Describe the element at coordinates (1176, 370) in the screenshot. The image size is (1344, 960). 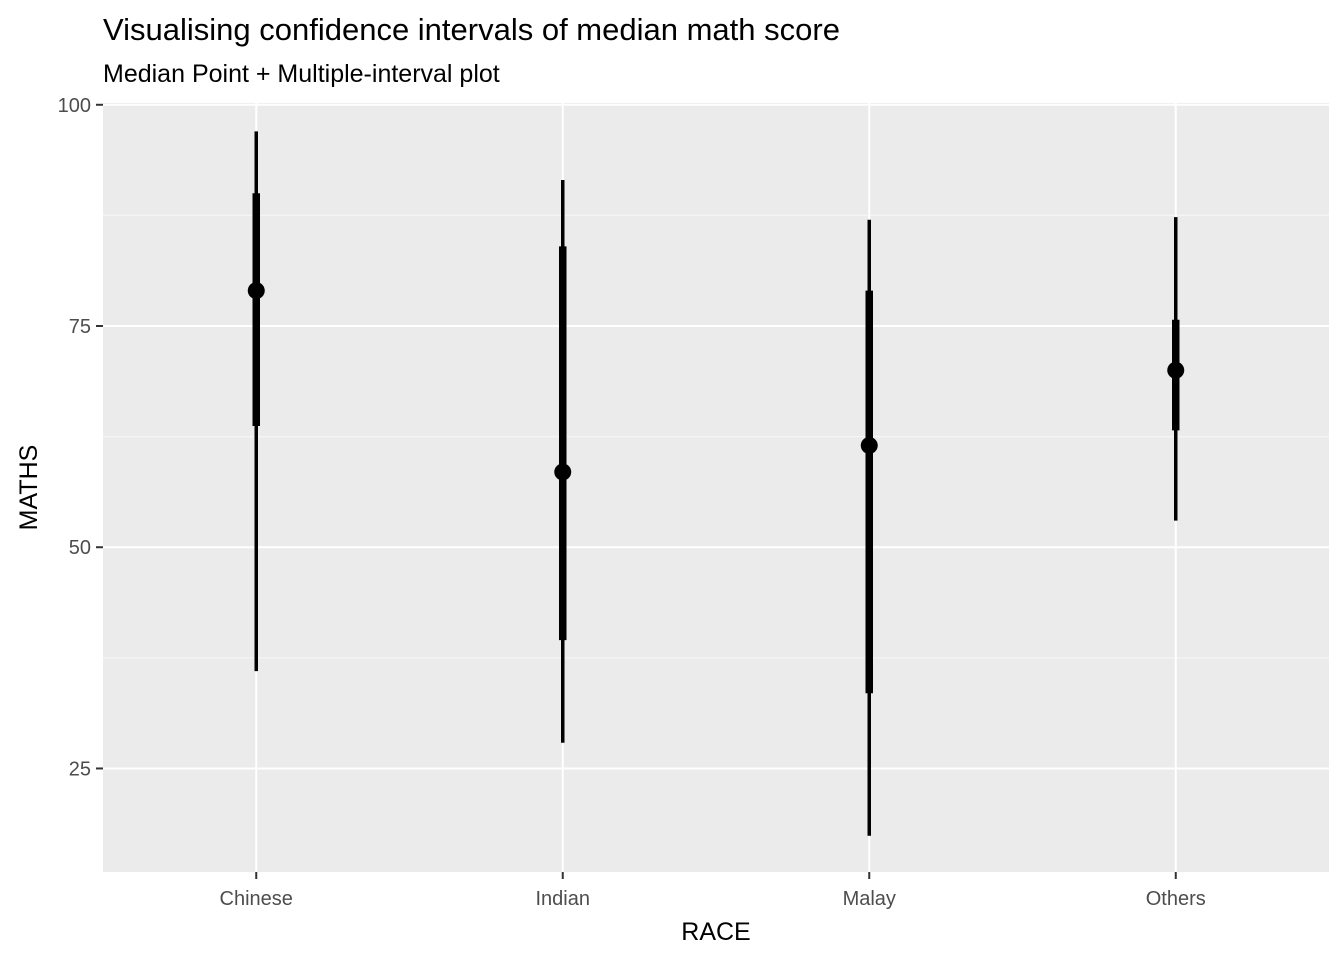
I see `median-point-others` at that location.